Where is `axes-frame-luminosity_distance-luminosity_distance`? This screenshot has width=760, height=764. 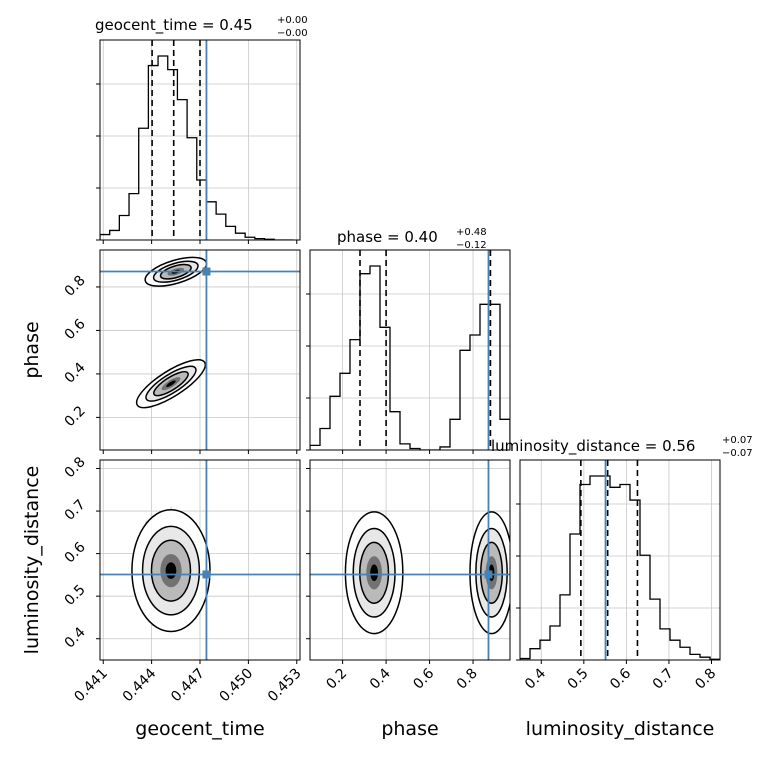
axes-frame-luminosity_distance-luminosity_distance is located at coordinates (620, 560).